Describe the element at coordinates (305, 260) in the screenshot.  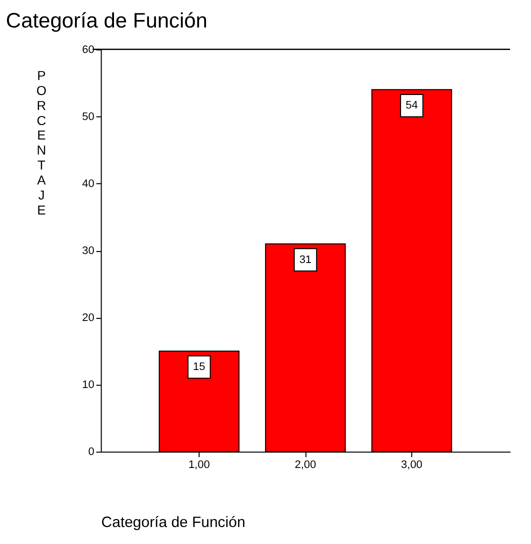
I see `data-label: 31` at that location.